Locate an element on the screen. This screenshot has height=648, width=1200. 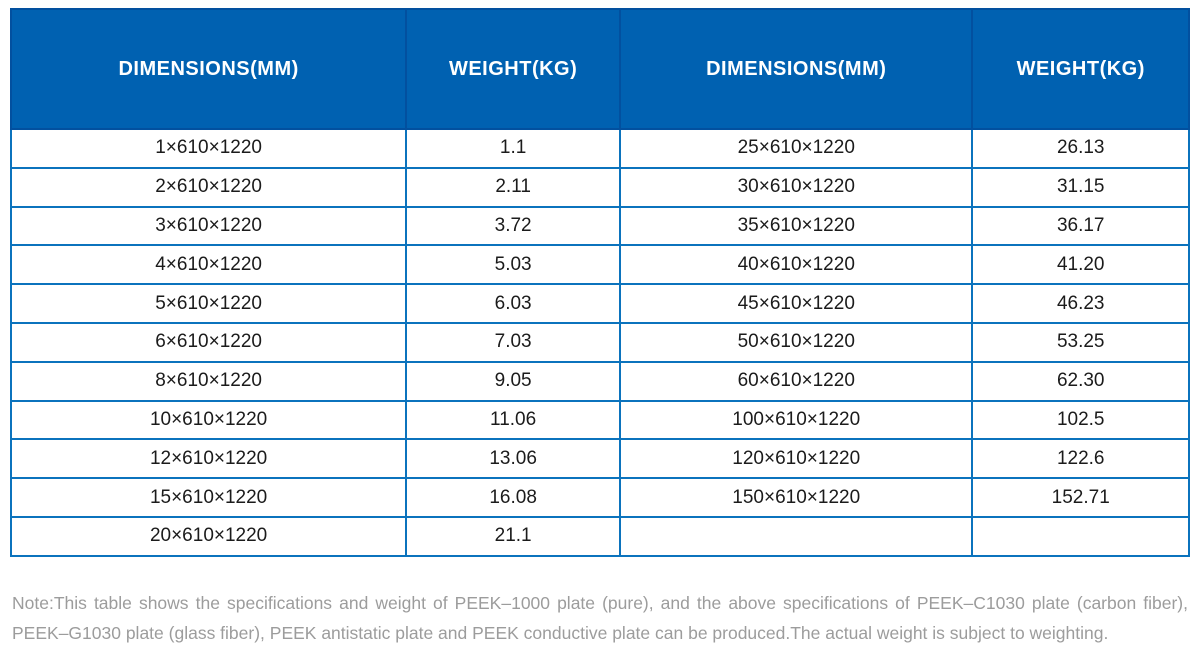
weight-cell: 26.13 is located at coordinates (1080, 148).